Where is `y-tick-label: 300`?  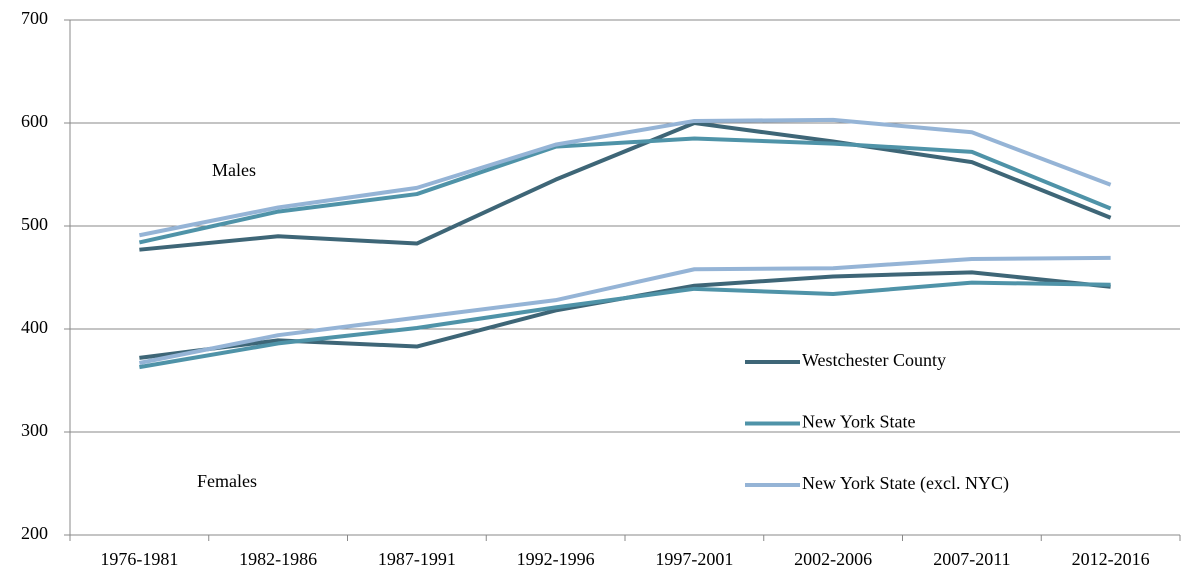
y-tick-label: 300 is located at coordinates (34, 430).